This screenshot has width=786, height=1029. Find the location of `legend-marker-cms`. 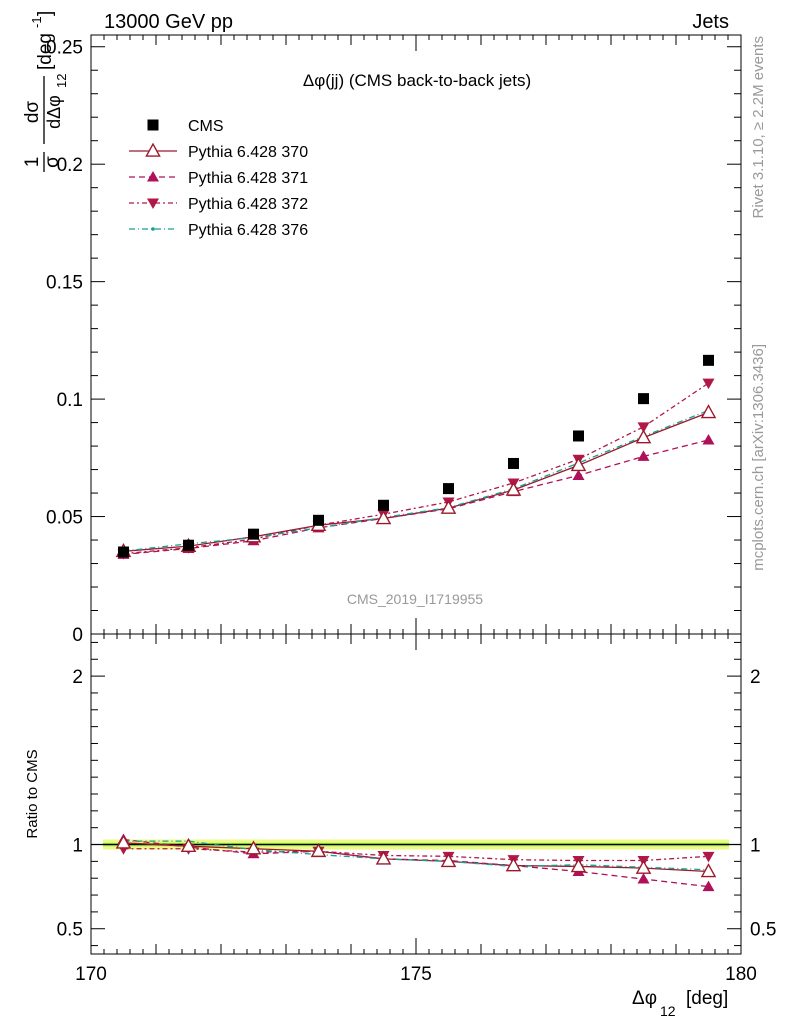

legend-marker-cms is located at coordinates (153, 125).